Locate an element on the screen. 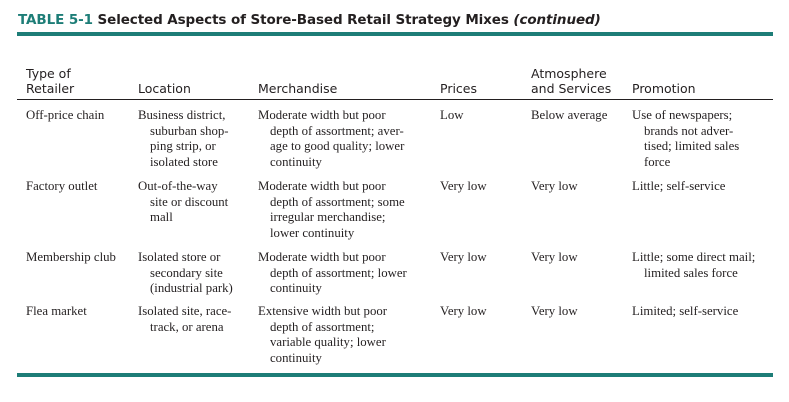 The height and width of the screenshot is (402, 789). row-1-merchandise-line: depth of assortment; aver- is located at coordinates (337, 130).